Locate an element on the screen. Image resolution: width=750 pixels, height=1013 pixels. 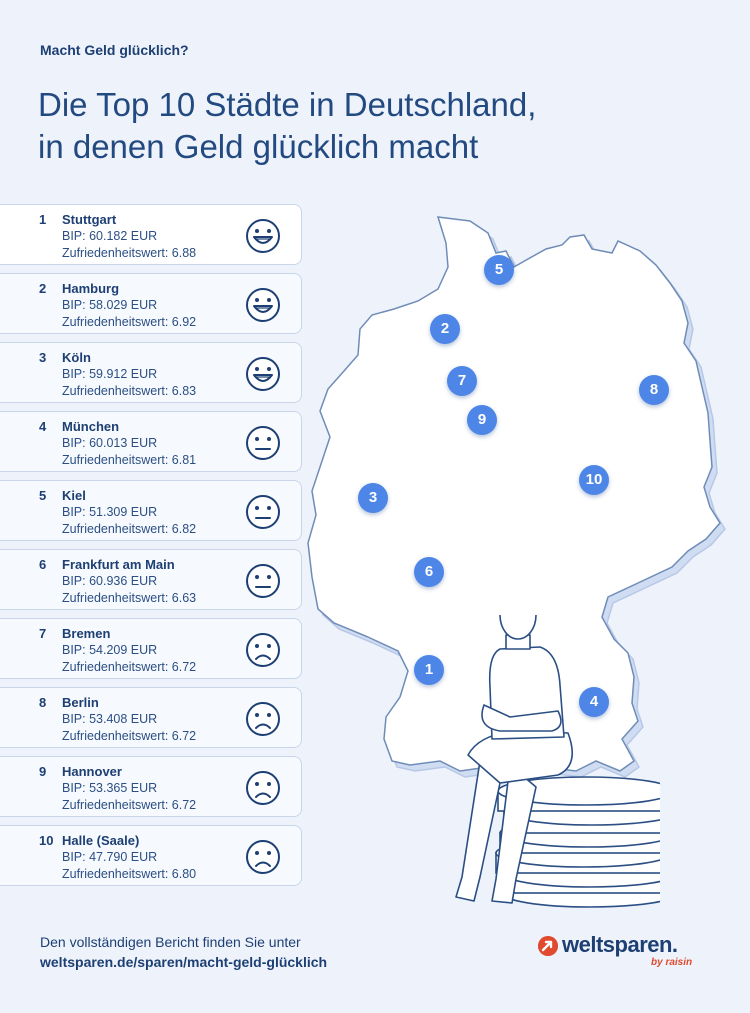
city-bip: BIP: 59.912 EUR is located at coordinates (110, 374).